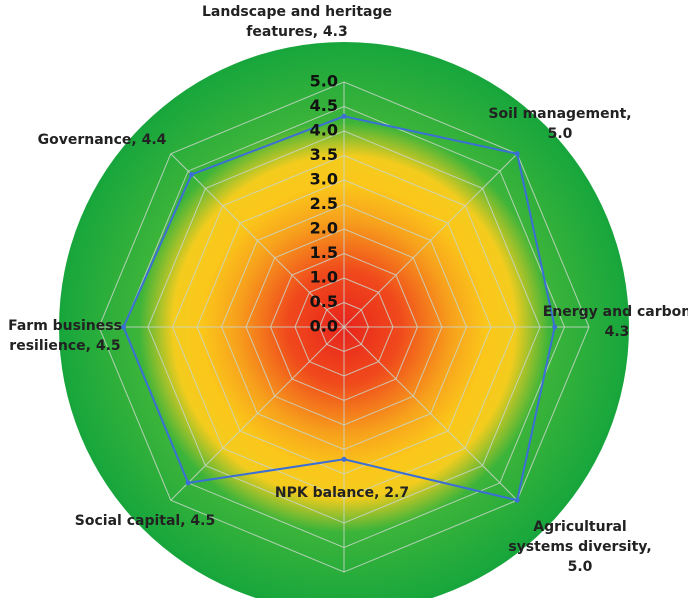 The width and height of the screenshot is (688, 598). What do you see at coordinates (324, 105) in the screenshot?
I see `r-tick-label: 4.5` at bounding box center [324, 105].